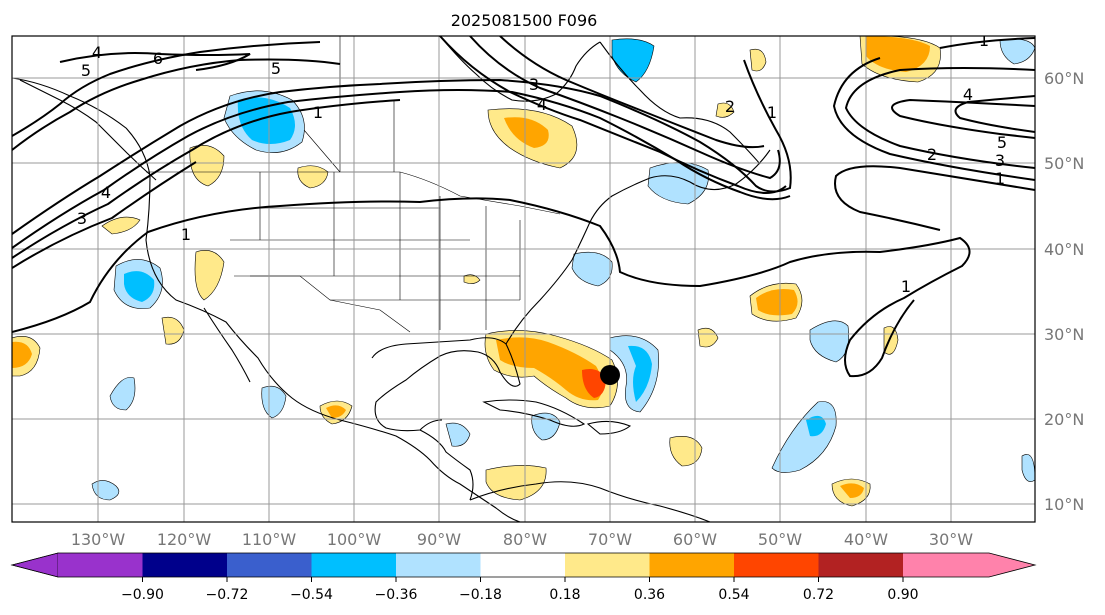 The width and height of the screenshot is (1105, 615). Describe the element at coordinates (549, 369) in the screenshot. I see `anomaly-orange-florida` at that location.